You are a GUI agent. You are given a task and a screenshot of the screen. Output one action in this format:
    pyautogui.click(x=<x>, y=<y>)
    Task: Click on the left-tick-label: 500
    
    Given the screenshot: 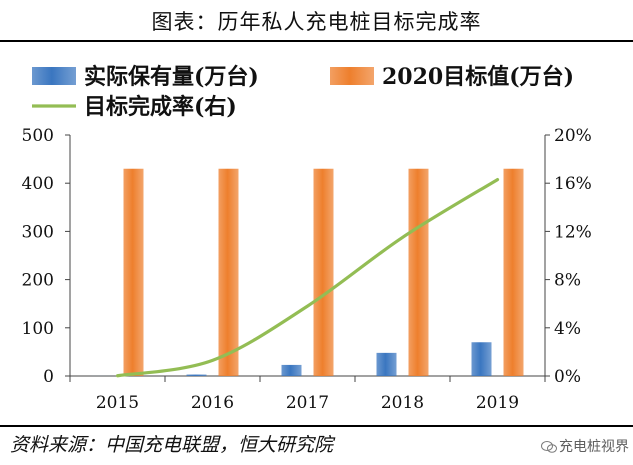 What is the action you would take?
    pyautogui.click(x=38, y=136)
    